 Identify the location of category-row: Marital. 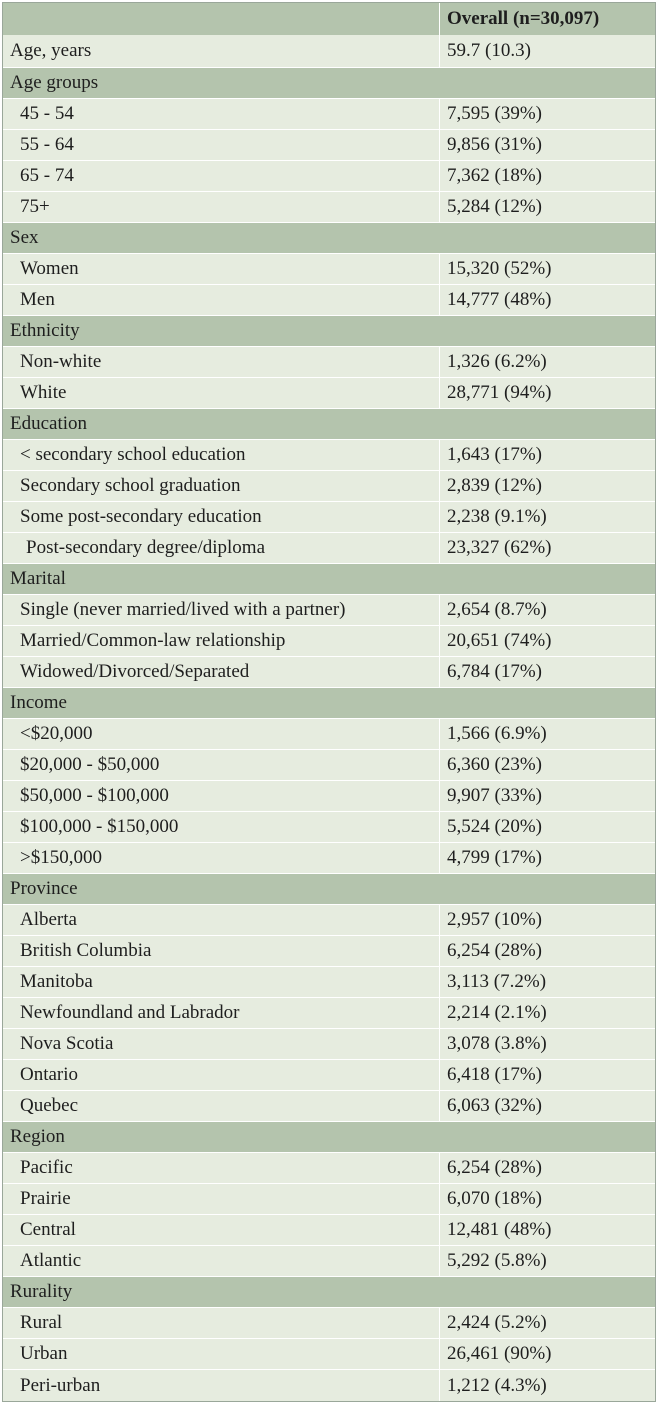
(329, 578).